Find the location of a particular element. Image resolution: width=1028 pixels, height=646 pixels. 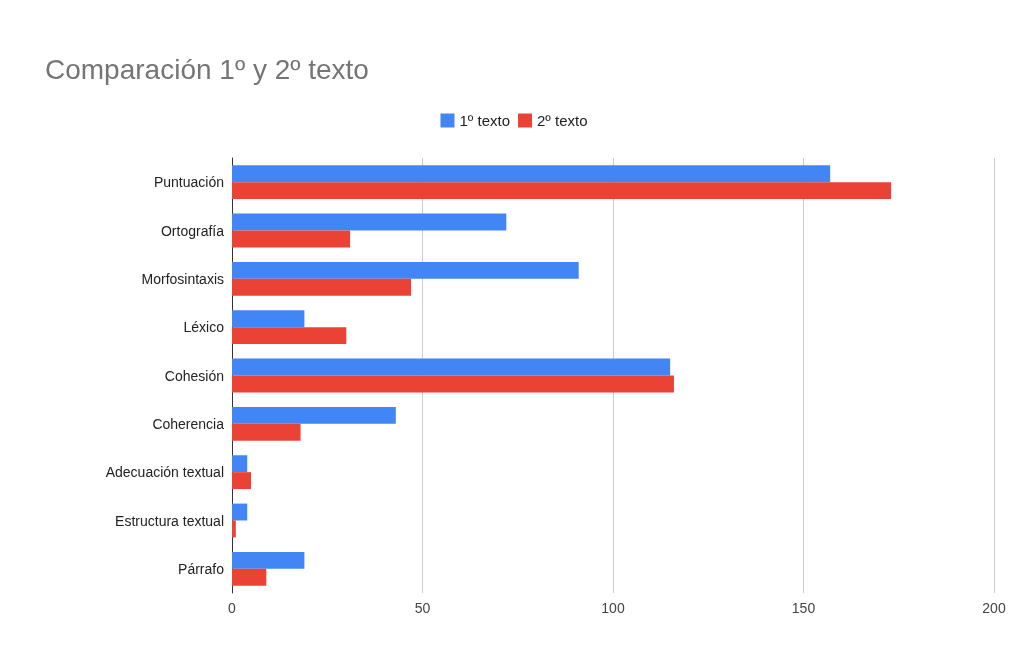

y-tick-label: Cohesión is located at coordinates (194, 375).